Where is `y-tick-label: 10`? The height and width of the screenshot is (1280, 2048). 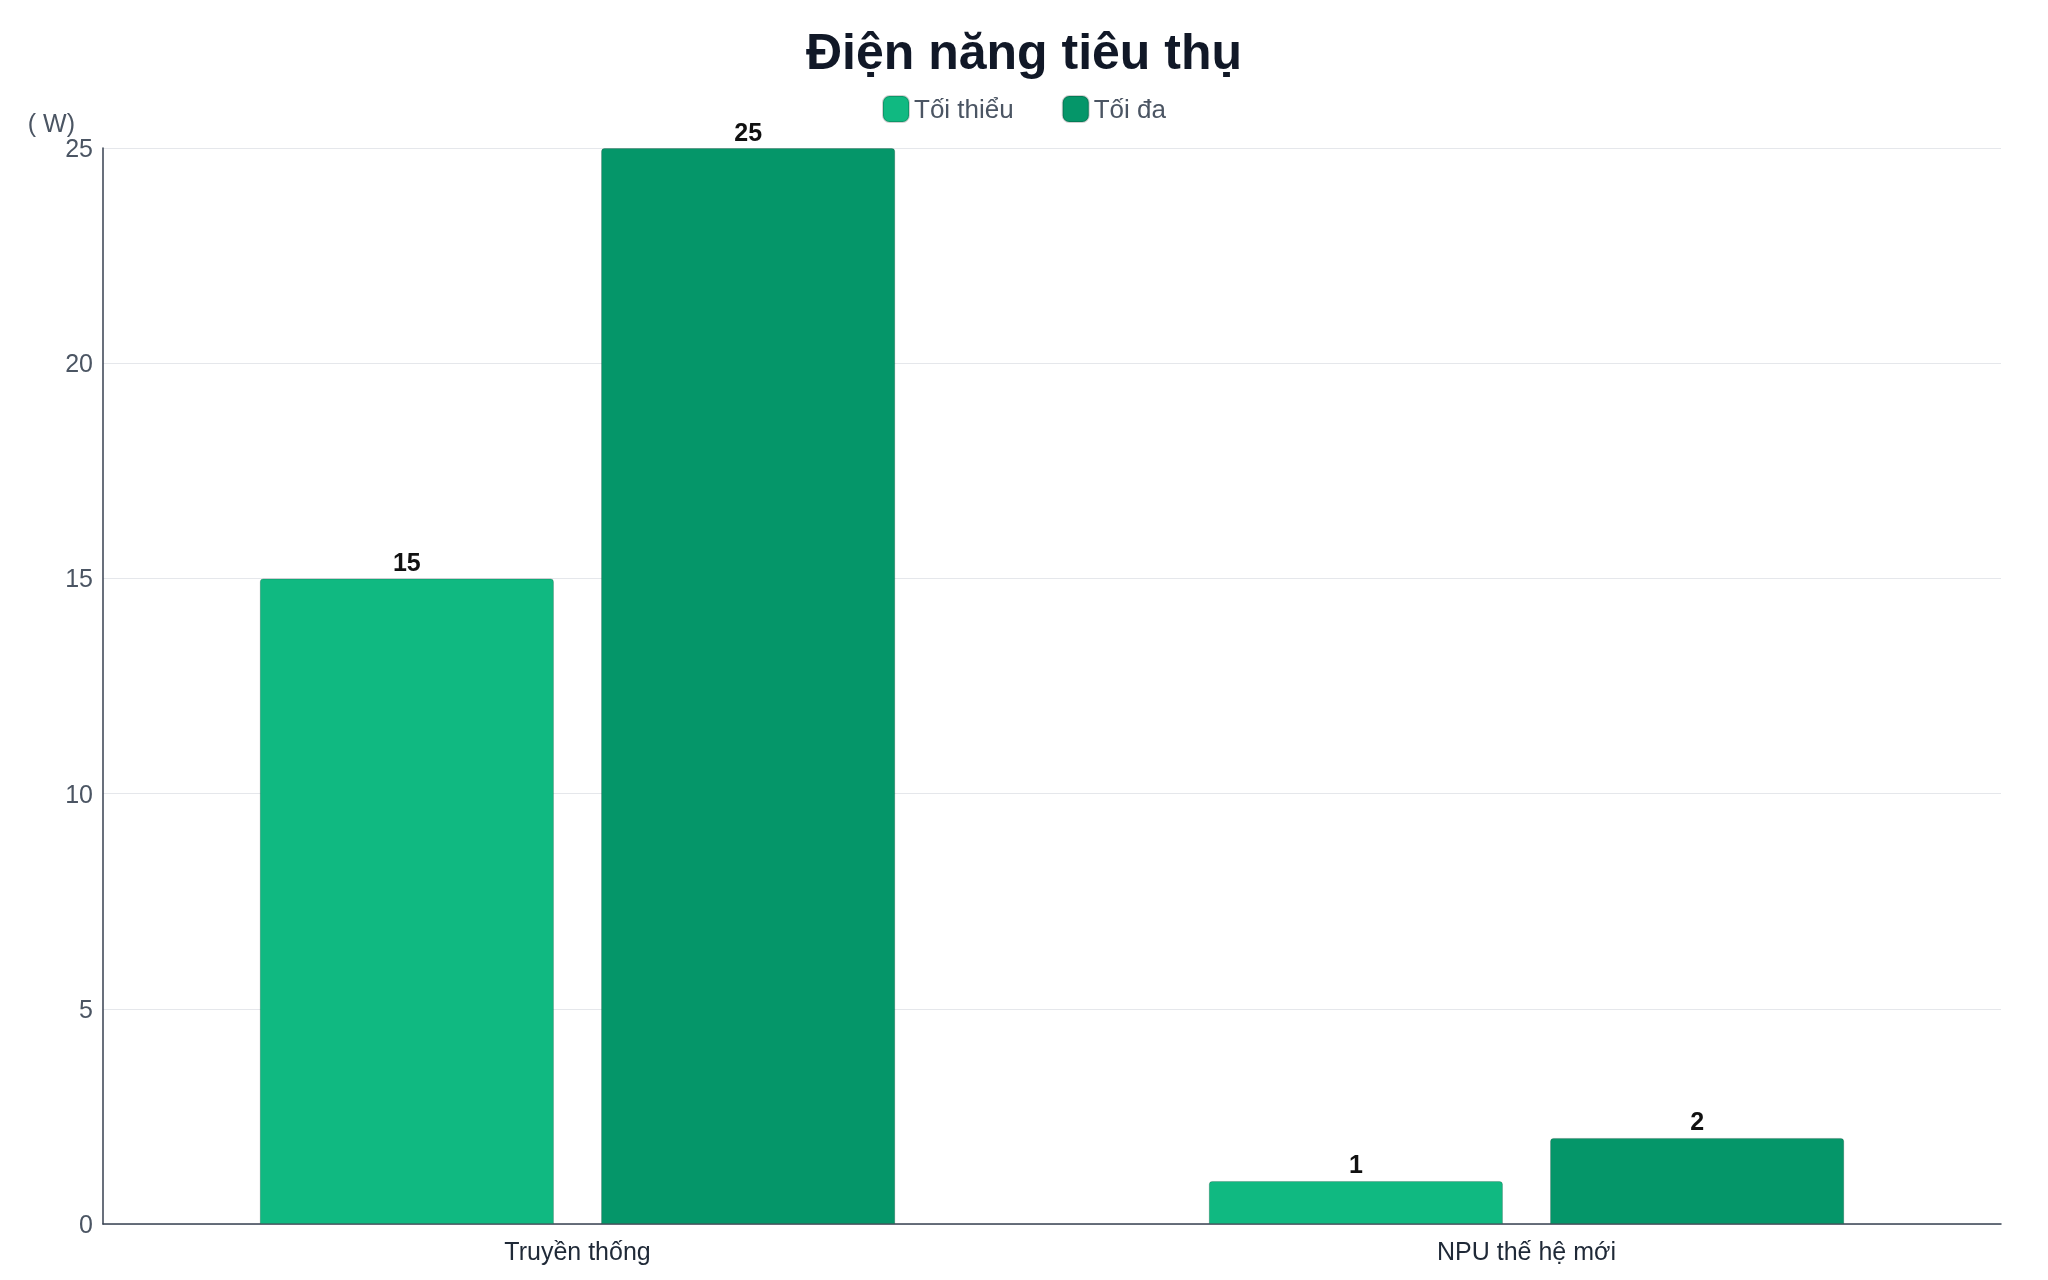
y-tick-label: 10 is located at coordinates (79, 793).